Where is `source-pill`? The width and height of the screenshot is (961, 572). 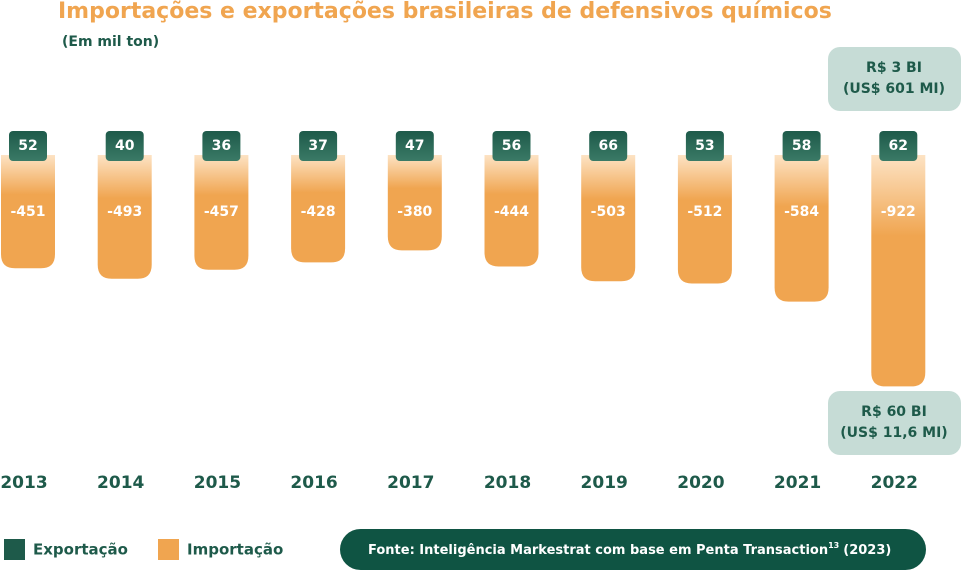
source-pill is located at coordinates (633, 549).